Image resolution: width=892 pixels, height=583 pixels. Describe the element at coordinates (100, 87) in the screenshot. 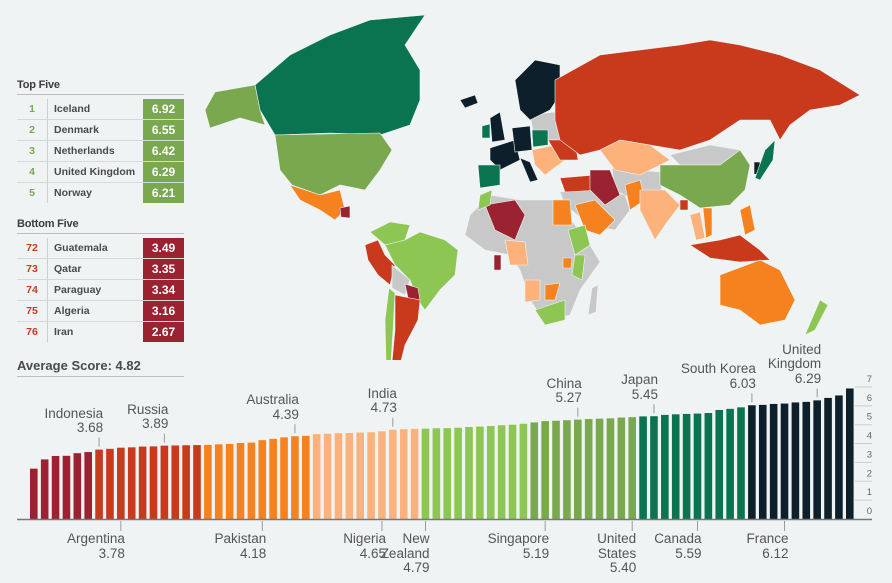

I see `top-five-title: Top Five` at that location.